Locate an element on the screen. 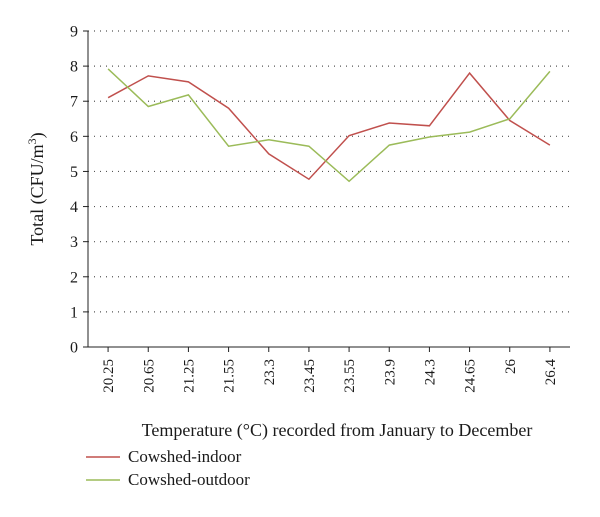  x-tick-label: 23.9 is located at coordinates (390, 372).